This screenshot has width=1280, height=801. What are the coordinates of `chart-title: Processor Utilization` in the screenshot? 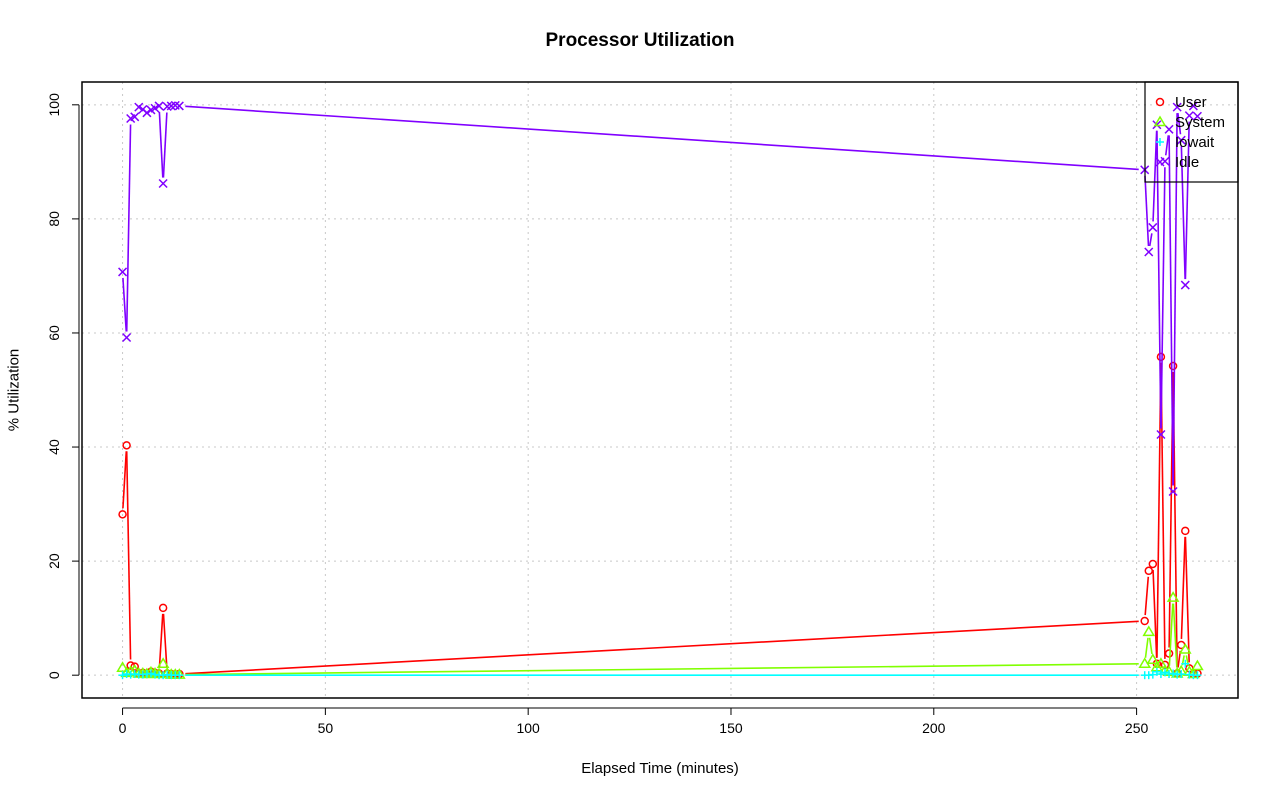 It's located at (640, 40).